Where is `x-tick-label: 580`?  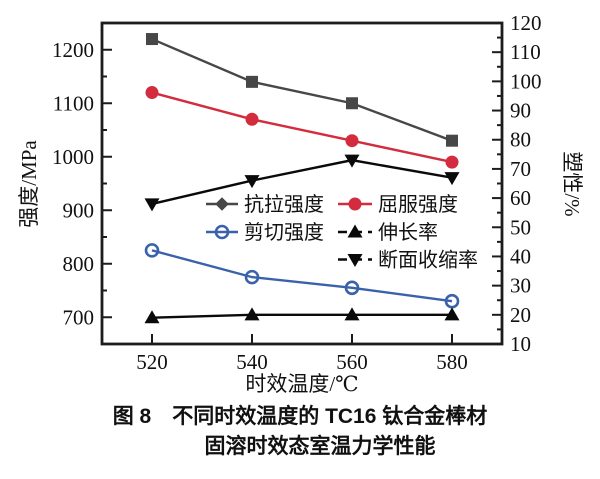 x-tick-label: 580 is located at coordinates (452, 362).